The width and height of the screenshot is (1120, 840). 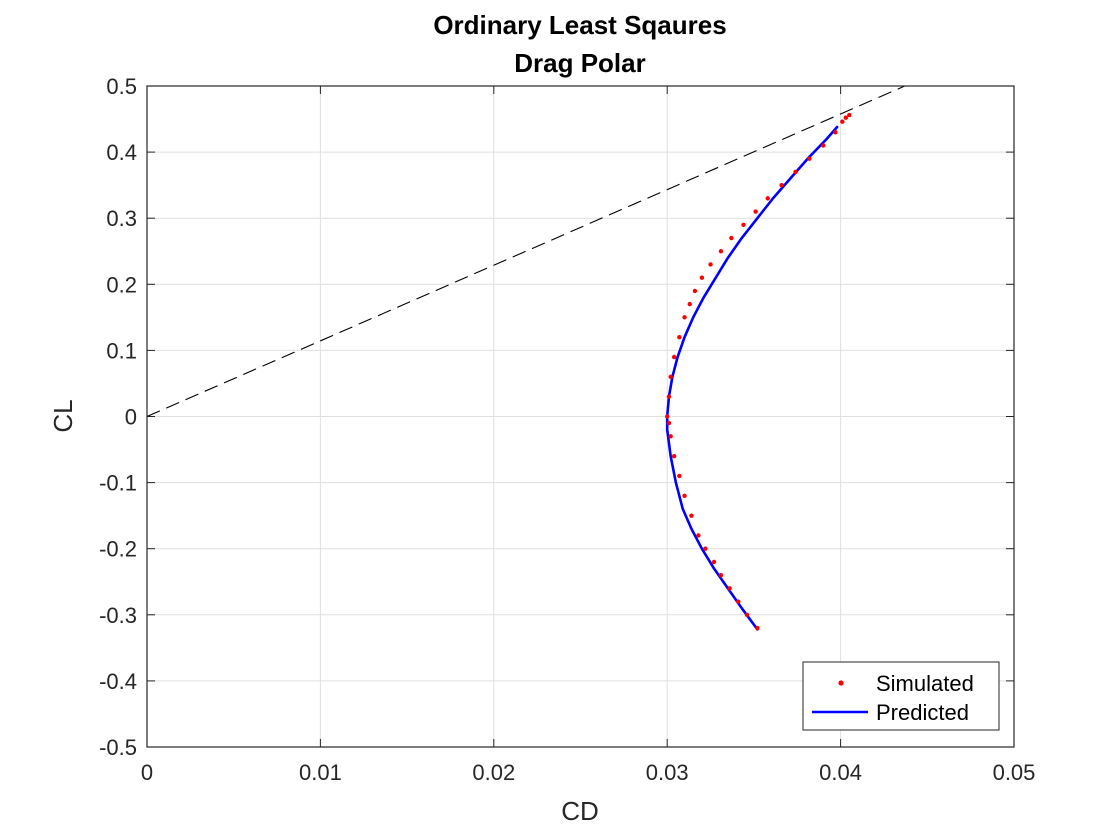 What do you see at coordinates (925, 683) in the screenshot?
I see `legend-simulated-label: Simulated` at bounding box center [925, 683].